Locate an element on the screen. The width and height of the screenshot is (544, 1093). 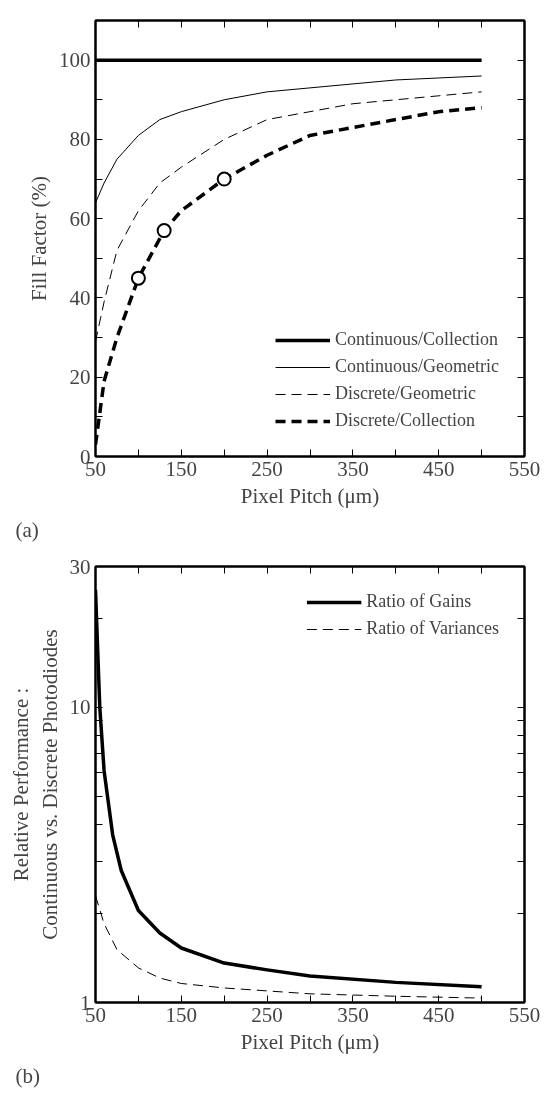
y-tick-label: 20 is located at coordinates (80, 377).